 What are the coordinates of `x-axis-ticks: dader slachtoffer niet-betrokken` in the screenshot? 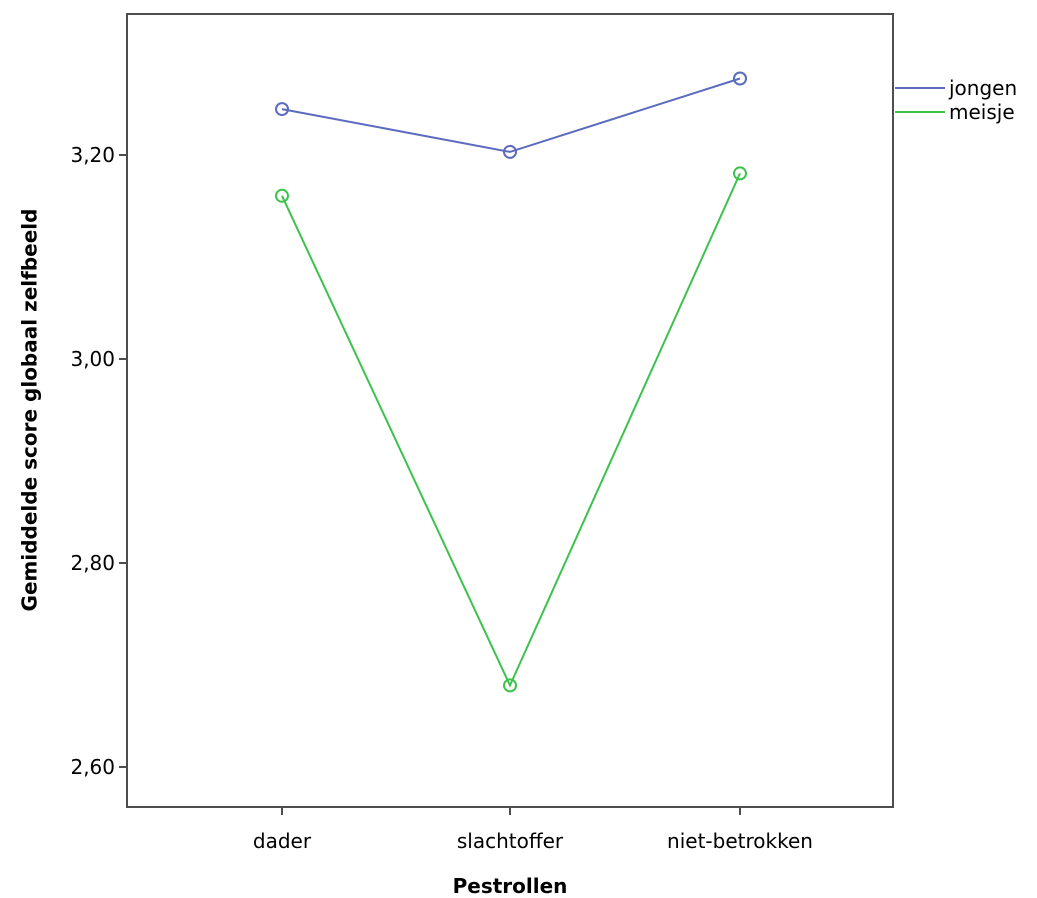 It's located at (533, 830).